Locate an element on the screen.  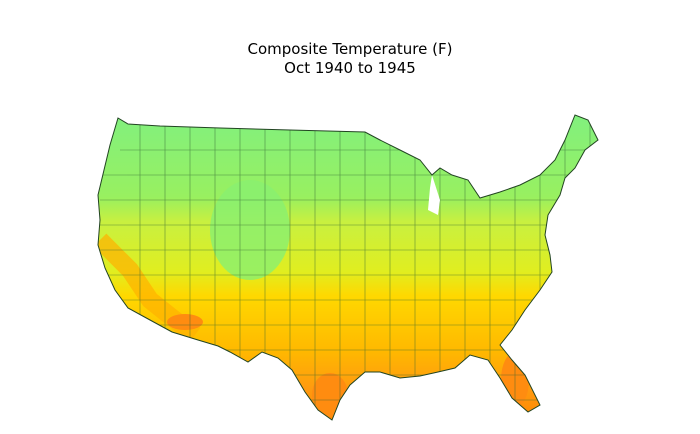
cool-region is located at coordinates (250, 230).